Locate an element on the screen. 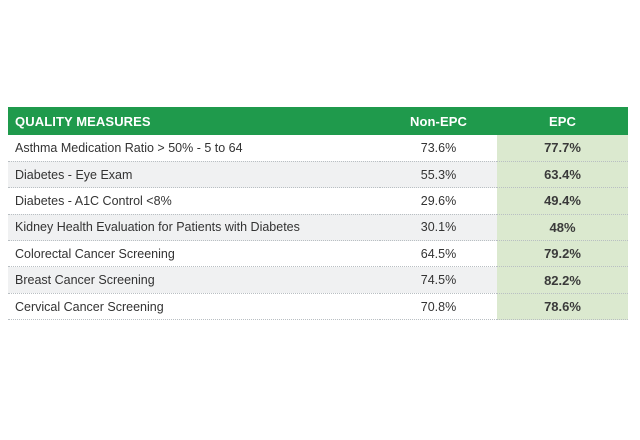 The image size is (640, 440). epc-value: 79.2% is located at coordinates (562, 254).